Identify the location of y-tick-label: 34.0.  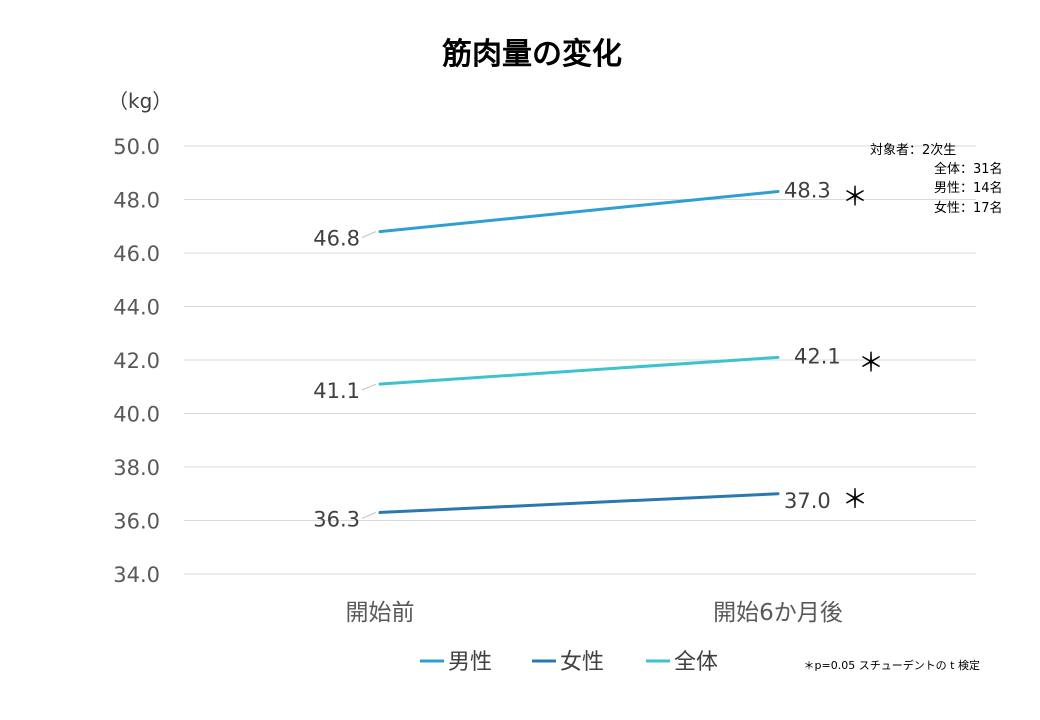
(136, 575).